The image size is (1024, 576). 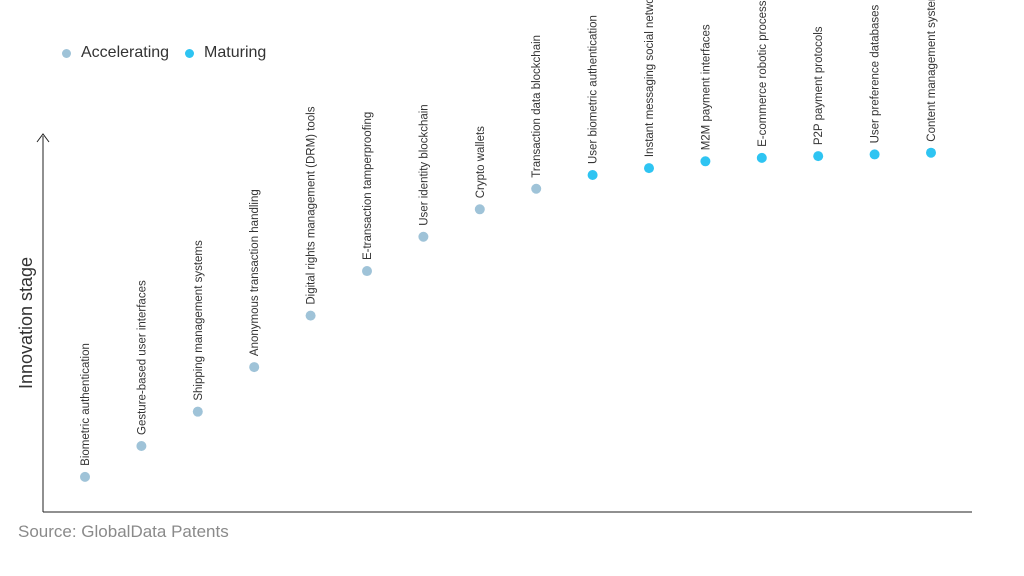 What do you see at coordinates (481, 162) in the screenshot?
I see `point-label-crypto-wallets: Crypto wallets` at bounding box center [481, 162].